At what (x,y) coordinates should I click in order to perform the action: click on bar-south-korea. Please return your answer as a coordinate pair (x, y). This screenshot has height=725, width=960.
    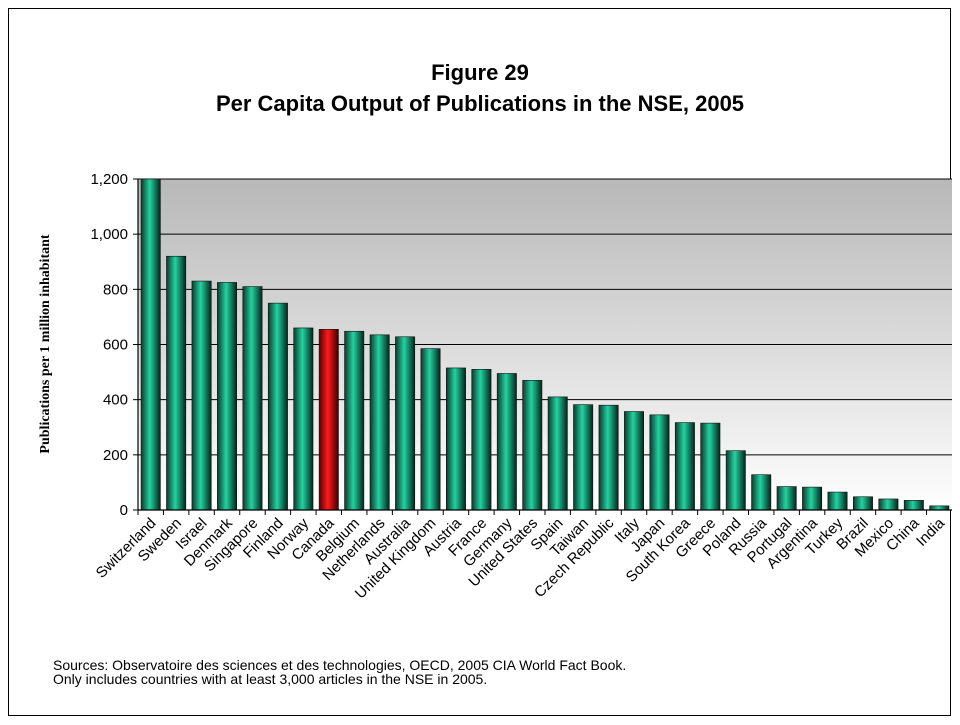
    Looking at the image, I should click on (684, 466).